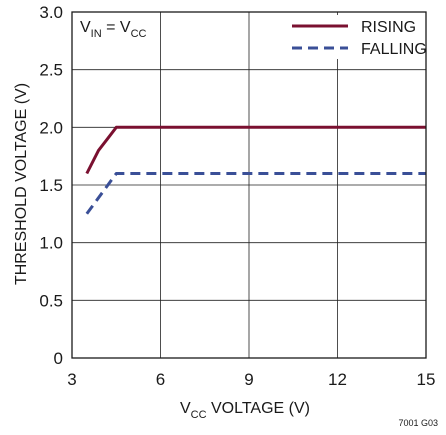 This screenshot has width=446, height=435. Describe the element at coordinates (51, 70) in the screenshot. I see `y-tick-label: 2.5` at that location.